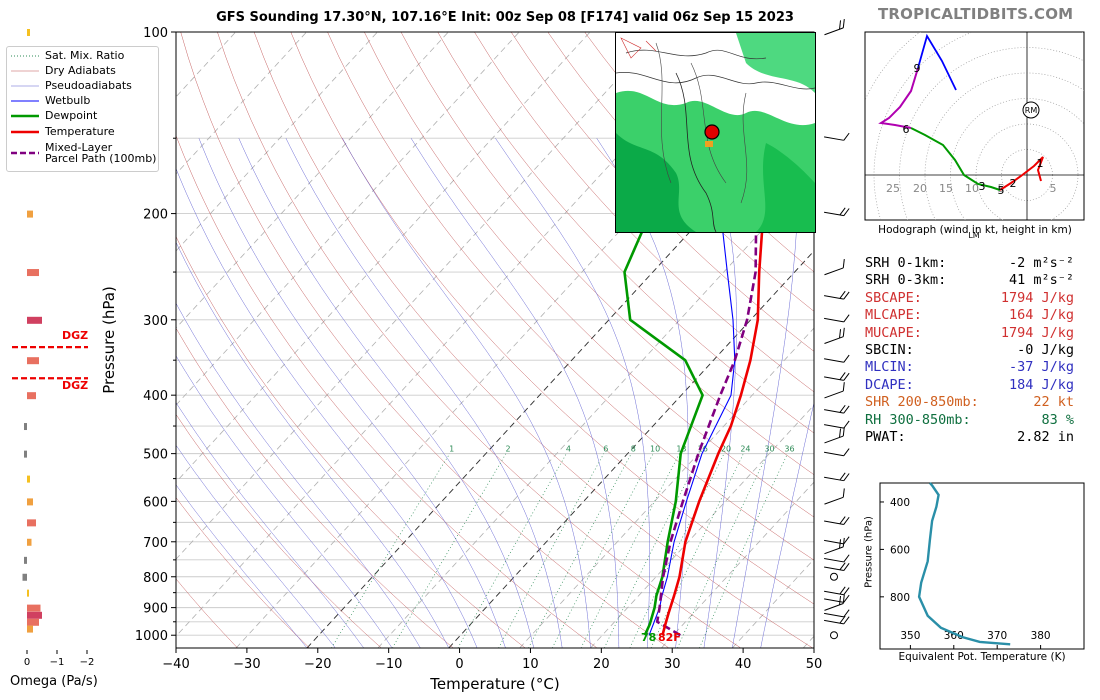 The image size is (1100, 700). I want to click on hodo-ring-label: 5, so click(1053, 188).